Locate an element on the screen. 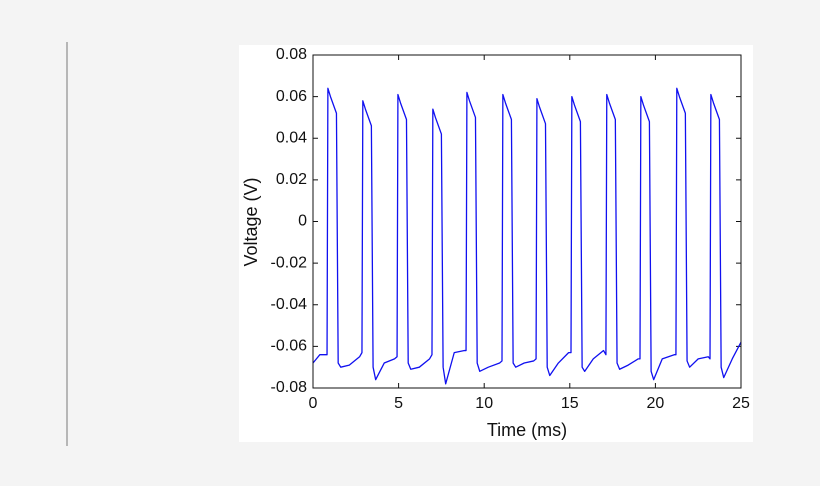 The width and height of the screenshot is (820, 486). x-tick-label: 25 is located at coordinates (741, 403).